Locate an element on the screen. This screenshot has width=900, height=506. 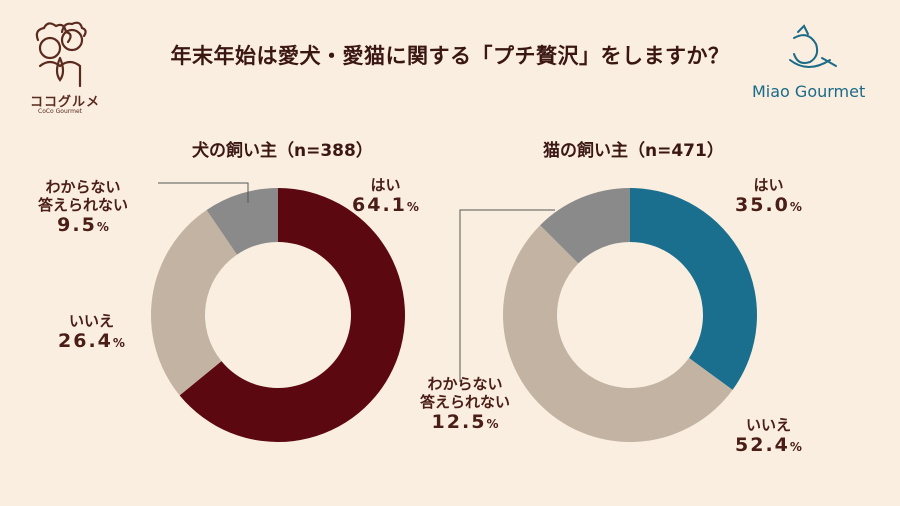
dog-unknown-category-line2: 答えられない is located at coordinates (83, 205).